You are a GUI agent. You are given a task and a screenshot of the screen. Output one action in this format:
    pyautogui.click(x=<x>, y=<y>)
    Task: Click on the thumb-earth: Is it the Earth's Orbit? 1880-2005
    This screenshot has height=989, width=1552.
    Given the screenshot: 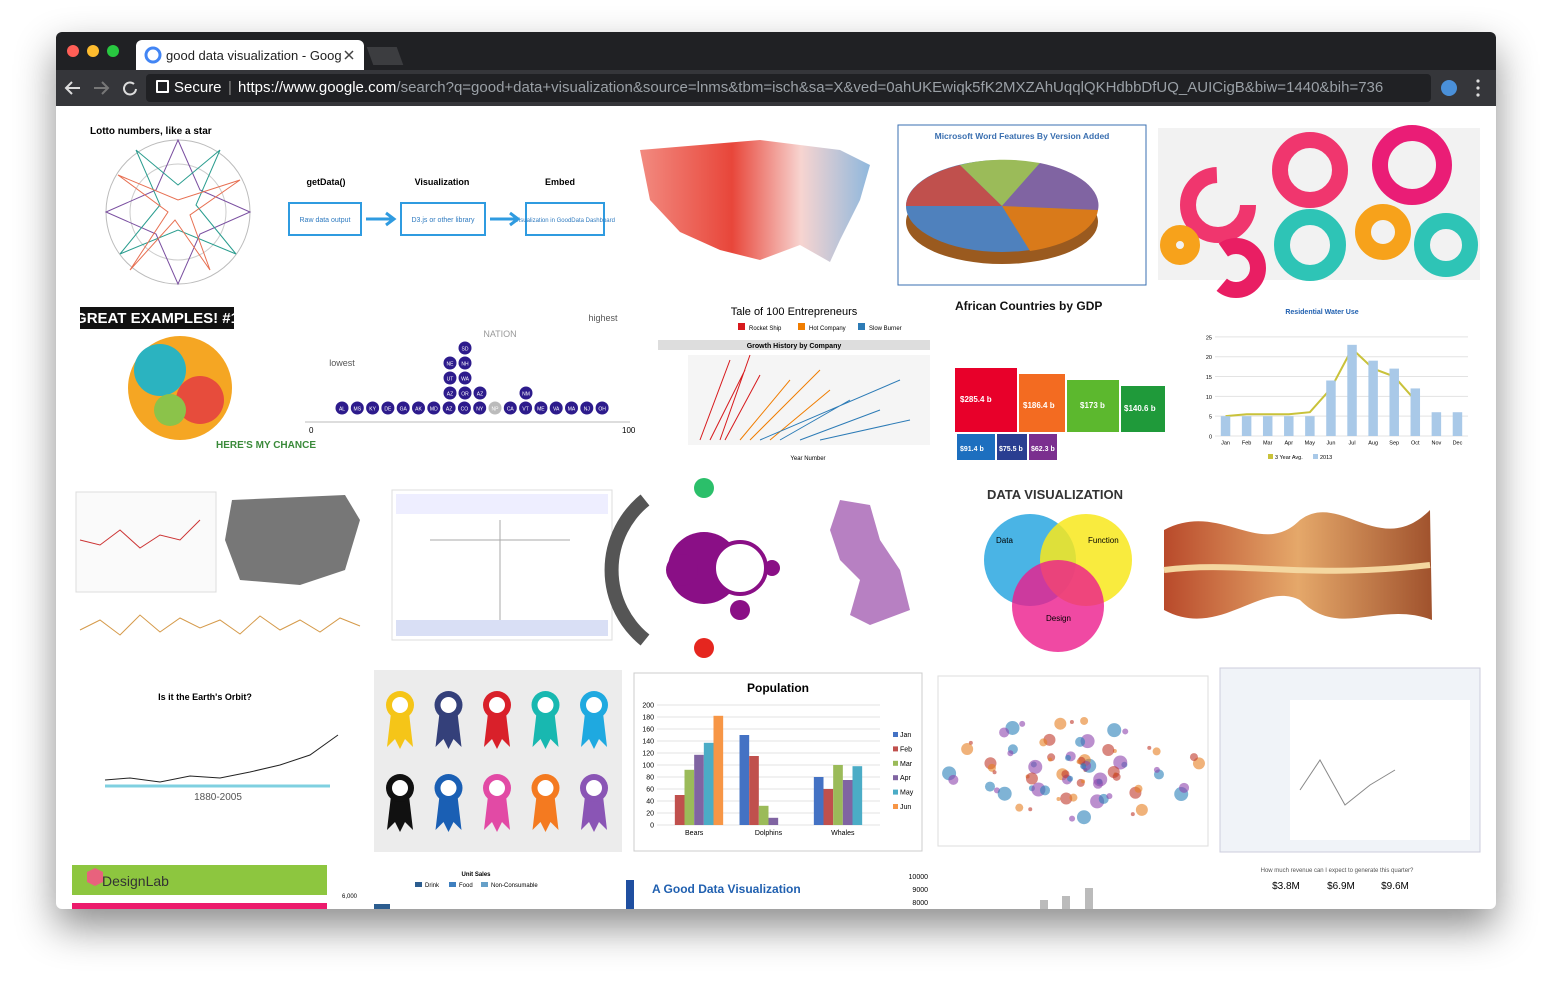 What is the action you would take?
    pyautogui.click(x=221, y=747)
    